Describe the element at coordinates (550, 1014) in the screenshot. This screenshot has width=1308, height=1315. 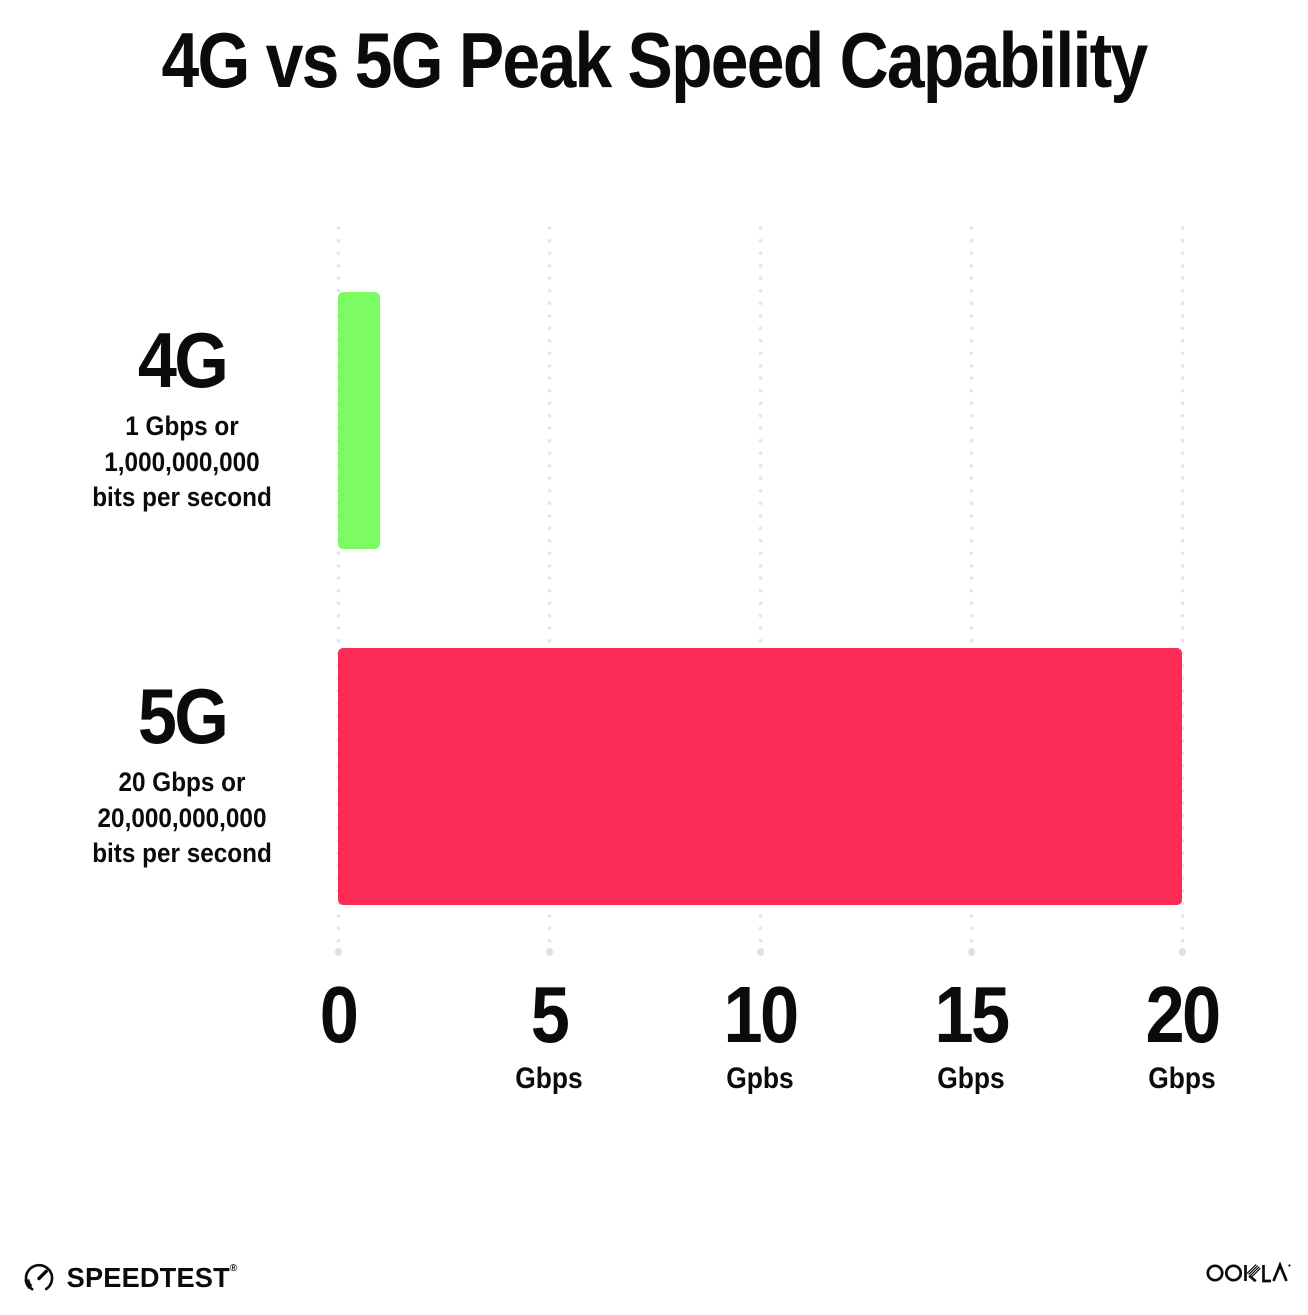
I see `x-tick-value: 5` at that location.